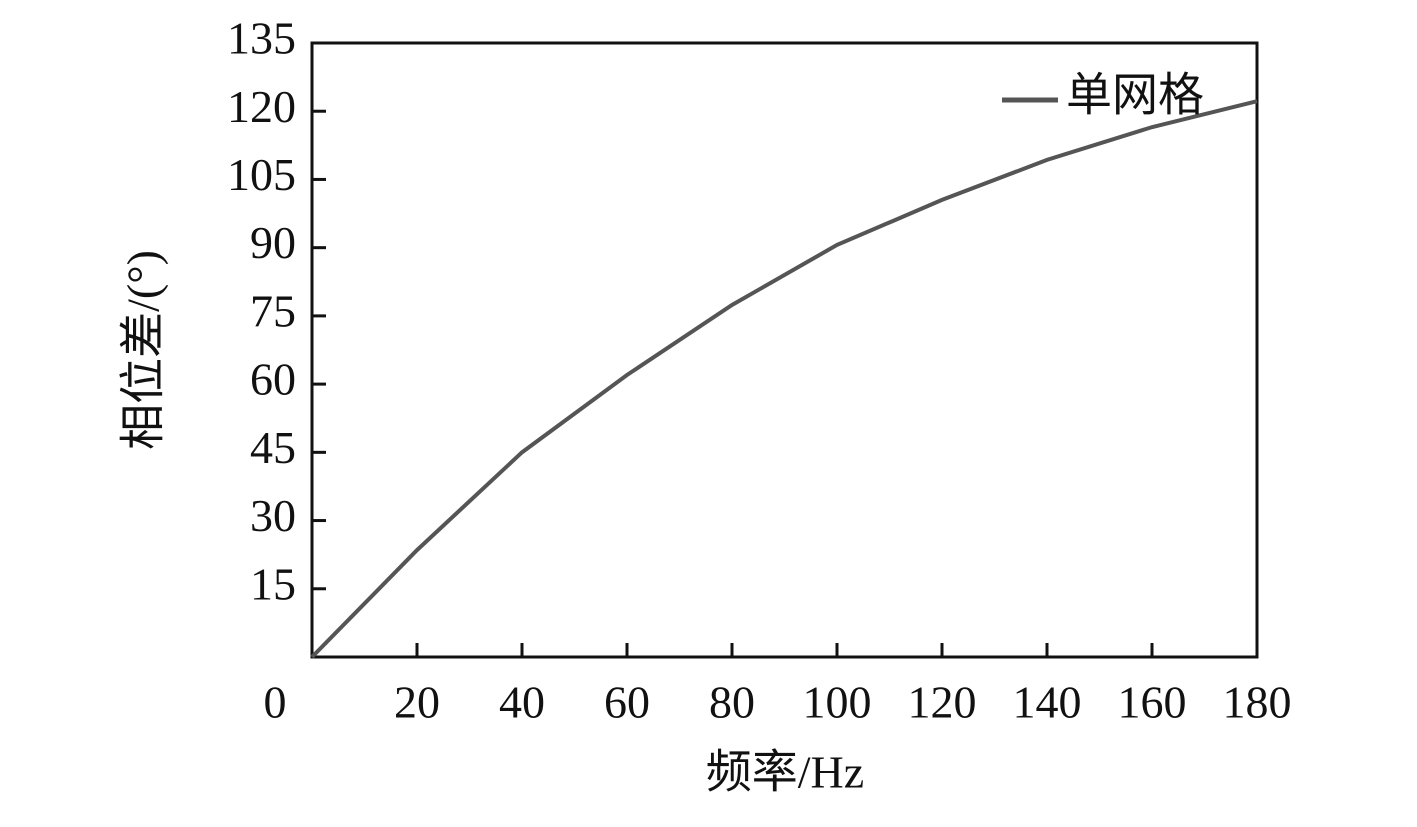  Describe the element at coordinates (785, 772) in the screenshot. I see `x-axis-label: 频率/Hz` at that location.